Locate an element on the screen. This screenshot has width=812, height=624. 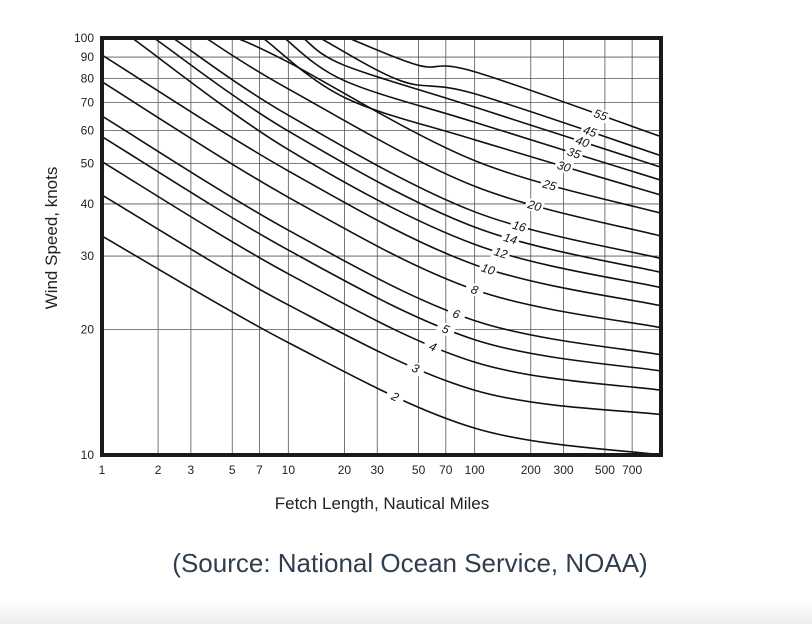
curve-label: 3 is located at coordinates (416, 369).